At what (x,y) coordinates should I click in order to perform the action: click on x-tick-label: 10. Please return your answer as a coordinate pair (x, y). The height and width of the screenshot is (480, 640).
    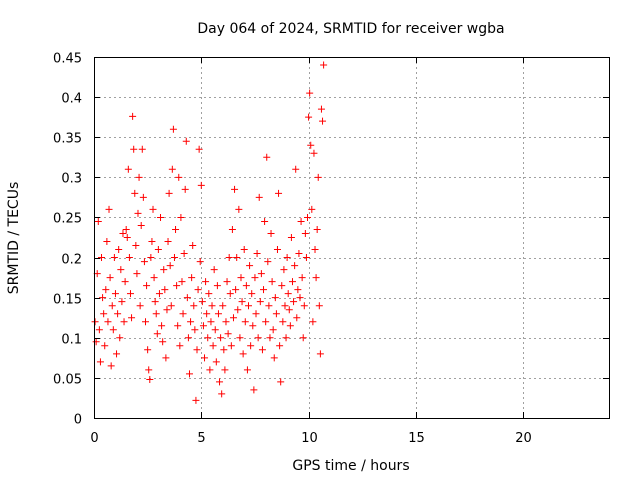
    Looking at the image, I should click on (309, 438).